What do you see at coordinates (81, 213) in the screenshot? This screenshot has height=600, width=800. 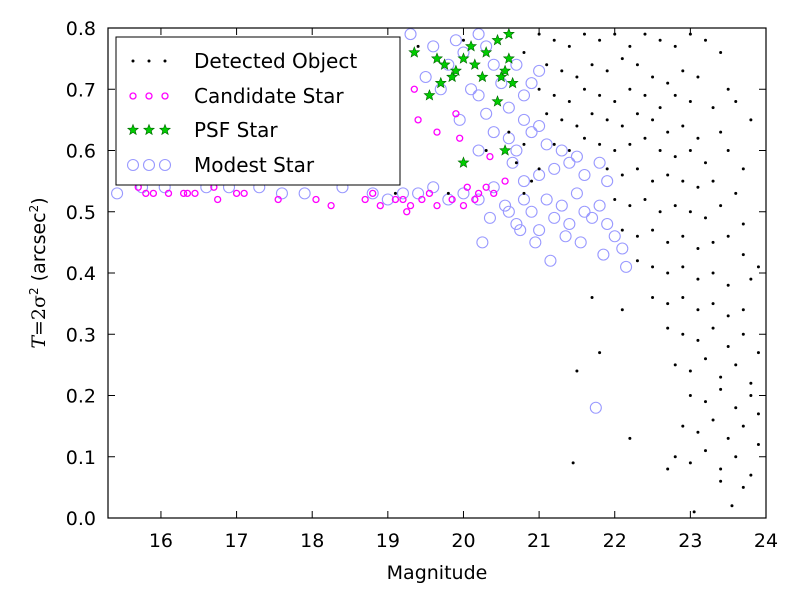 I see `y-tick-label-5: 0.5` at bounding box center [81, 213].